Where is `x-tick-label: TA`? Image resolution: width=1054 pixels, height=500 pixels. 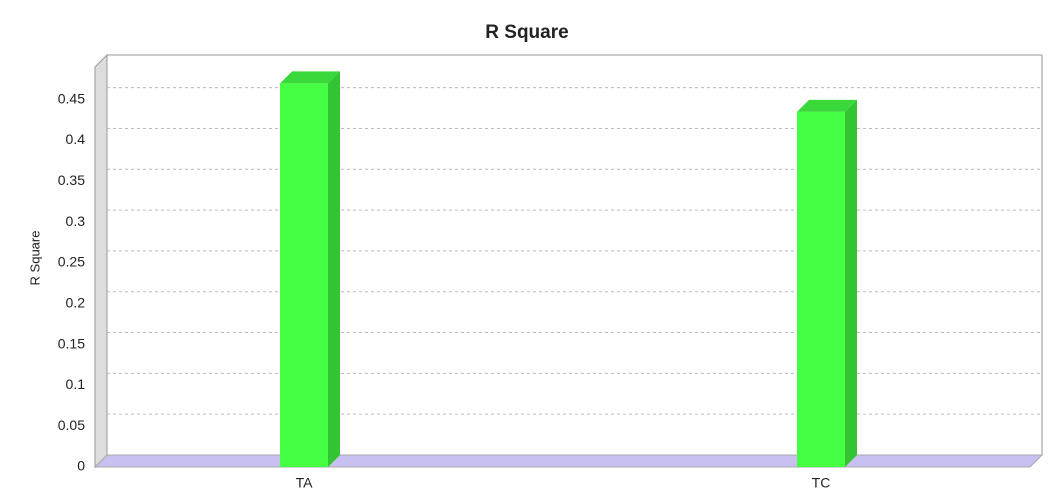
x-tick-label: TA is located at coordinates (305, 483).